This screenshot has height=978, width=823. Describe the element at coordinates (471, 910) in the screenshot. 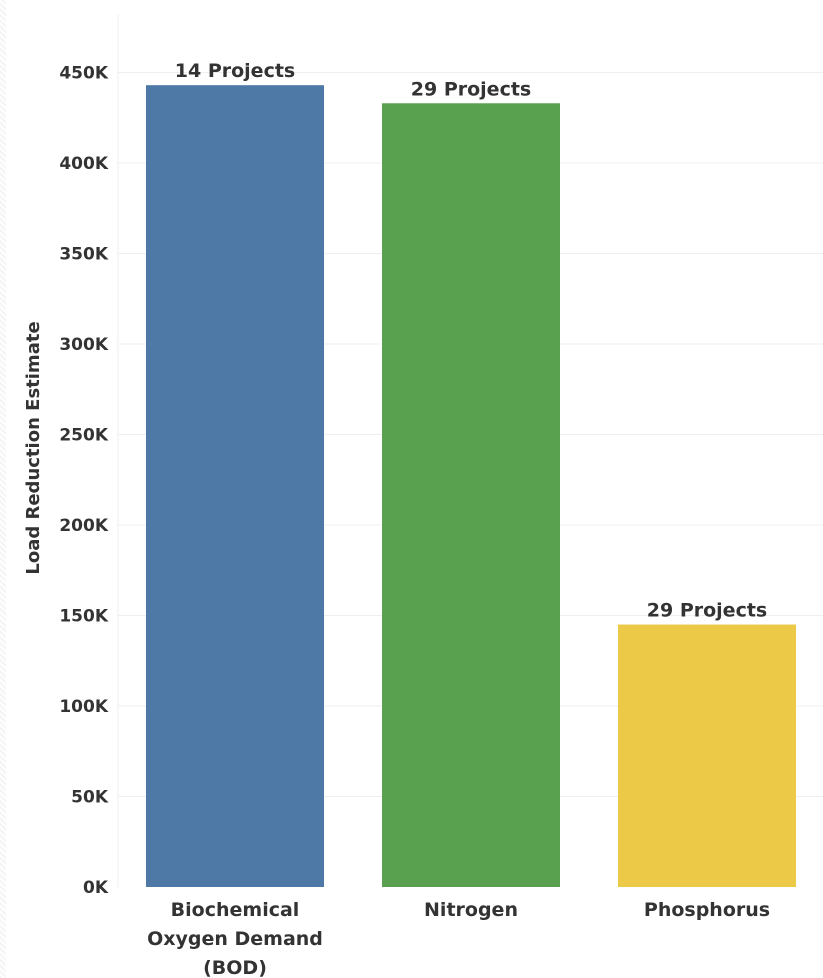

I see `x-category-label: Nitrogen` at that location.